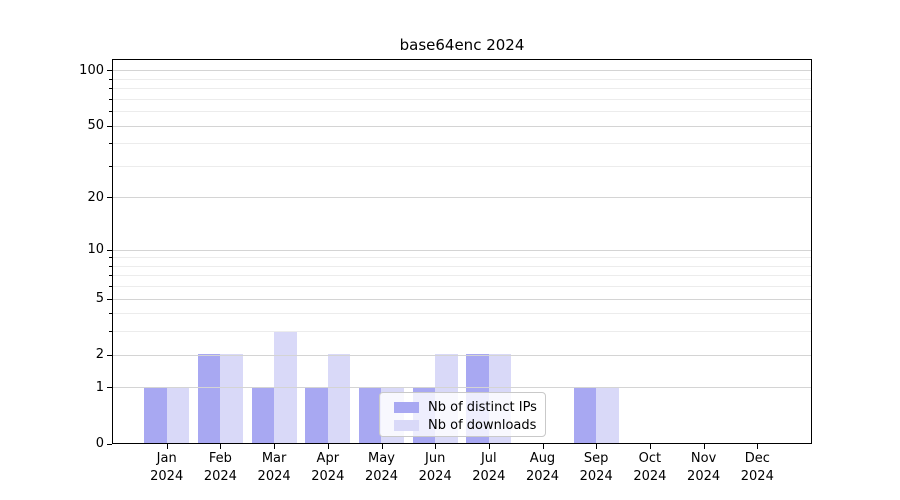 The width and height of the screenshot is (900, 500). I want to click on bar-downloads-feb, so click(231, 398).